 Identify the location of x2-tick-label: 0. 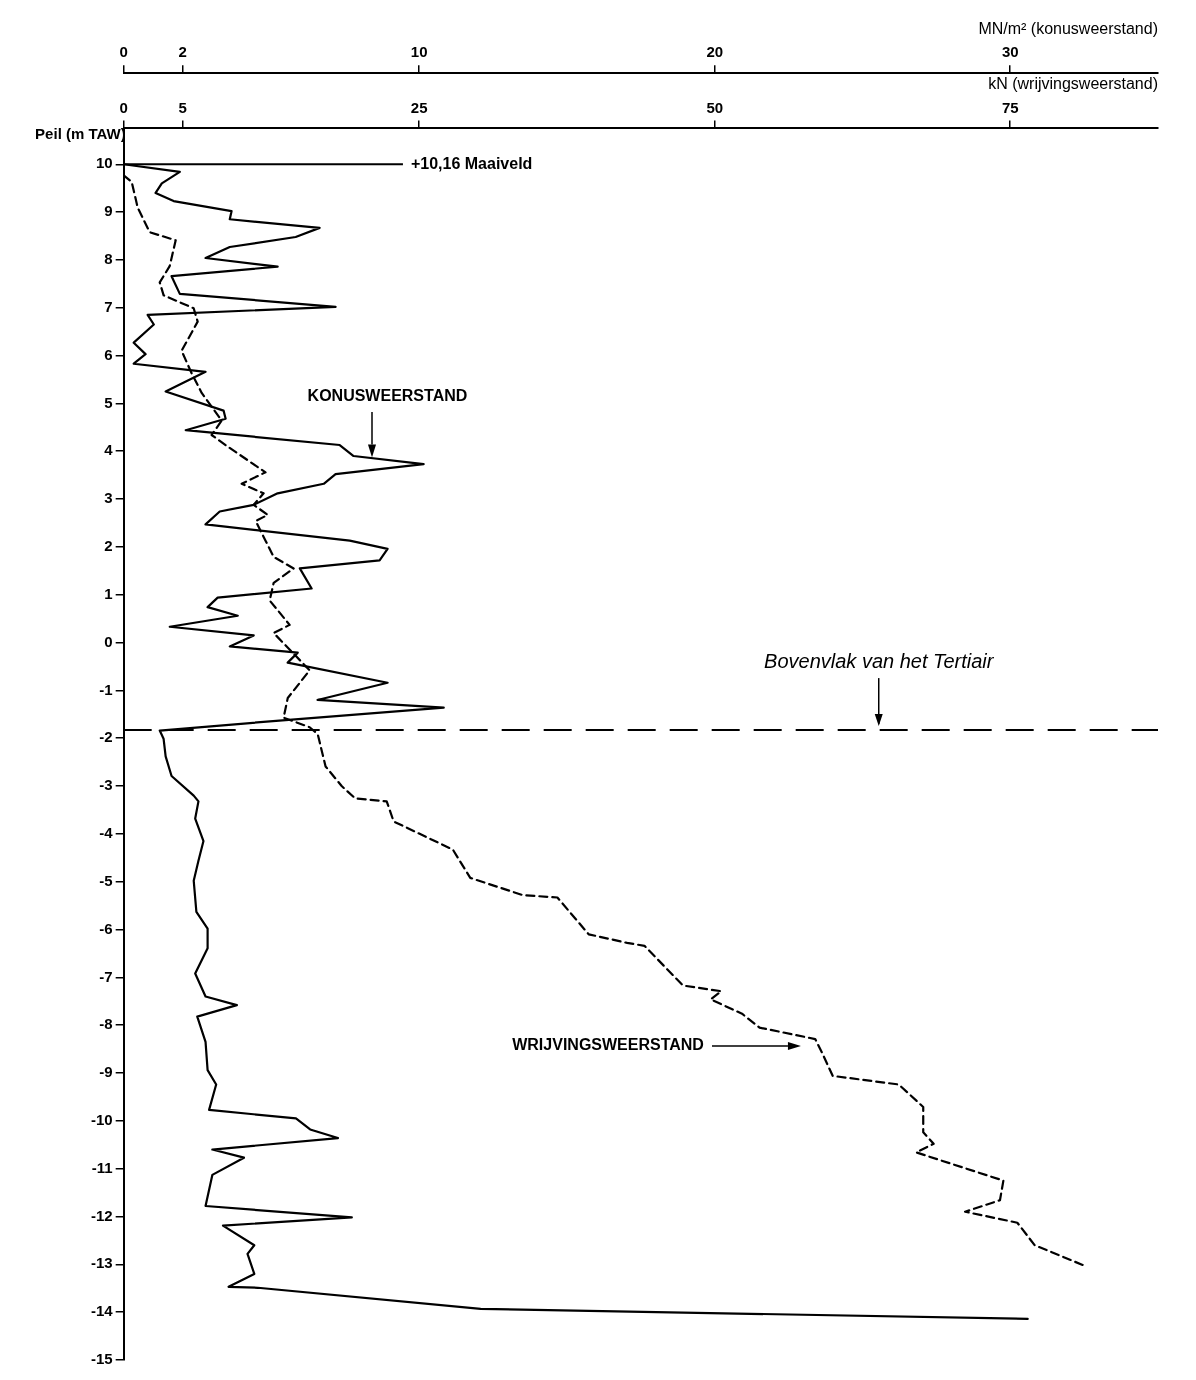
(123, 107).